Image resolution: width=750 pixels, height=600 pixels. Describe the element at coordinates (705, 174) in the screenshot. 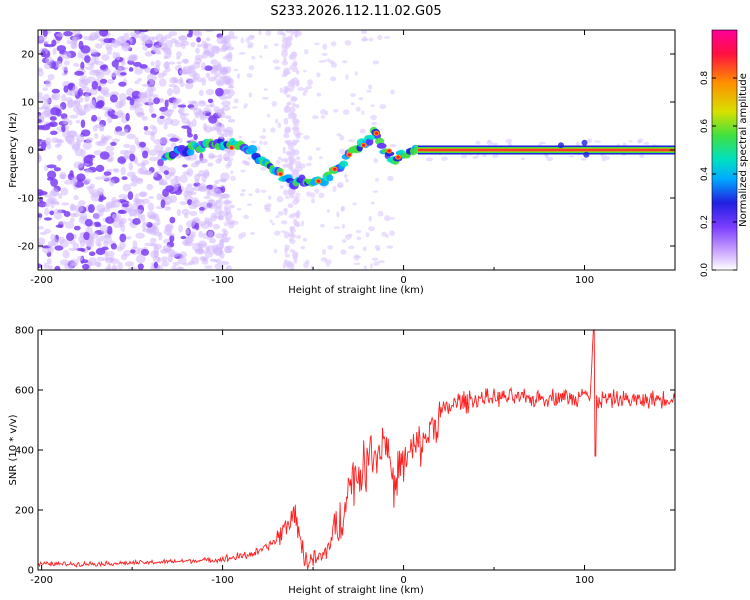

I see `colorbar-tick-label: 0.4` at that location.